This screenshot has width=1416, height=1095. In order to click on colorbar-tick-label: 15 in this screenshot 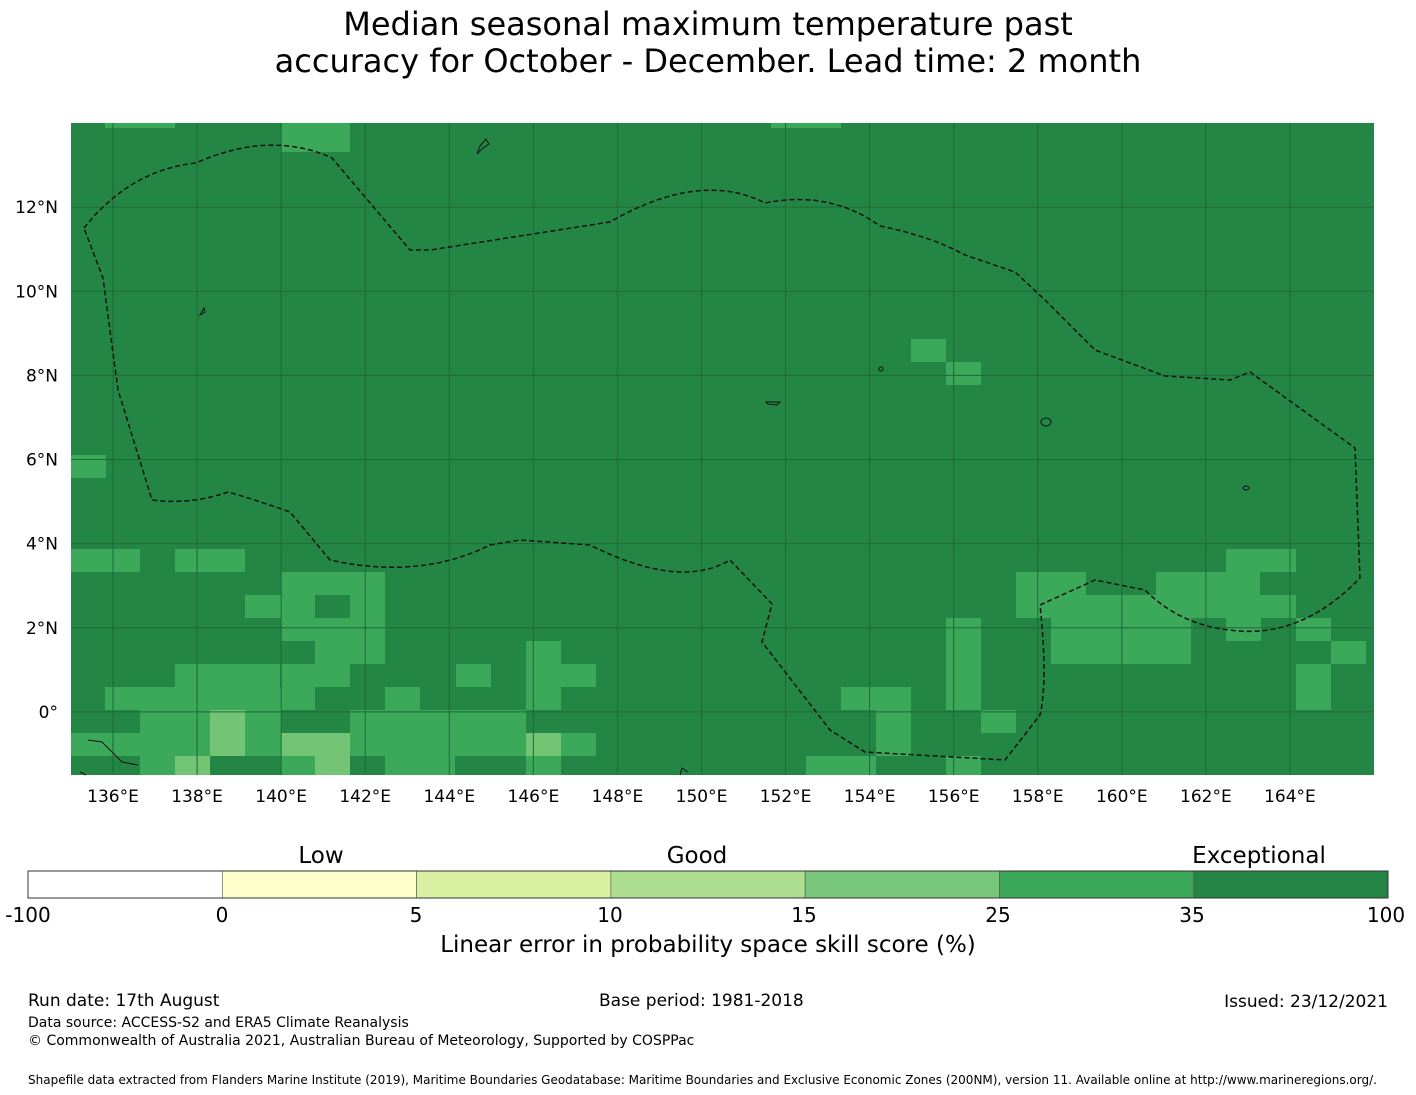, I will do `click(804, 915)`.